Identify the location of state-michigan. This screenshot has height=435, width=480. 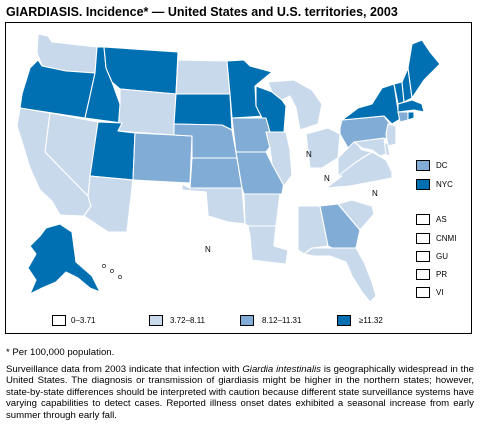
(295, 105).